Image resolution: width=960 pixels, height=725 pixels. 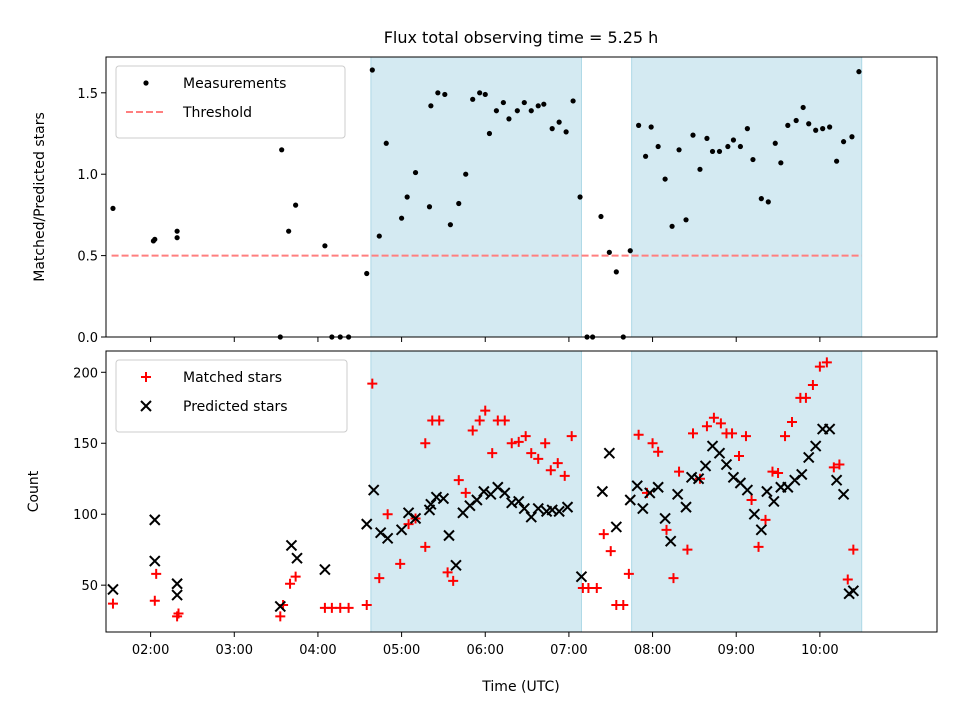 What do you see at coordinates (746, 197) in the screenshot?
I see `shaded-interval` at bounding box center [746, 197].